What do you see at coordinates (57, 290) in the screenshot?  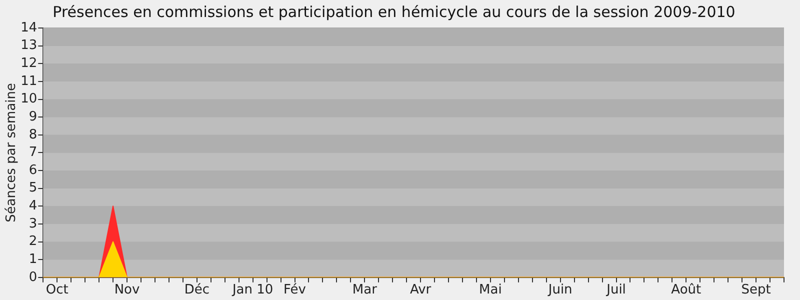 I see `x-tick-label: Oct` at bounding box center [57, 290].